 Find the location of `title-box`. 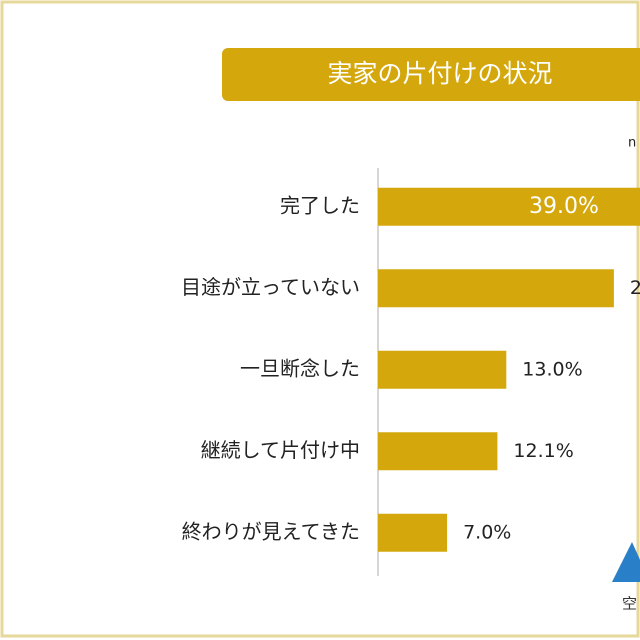

title-box is located at coordinates (431, 74).